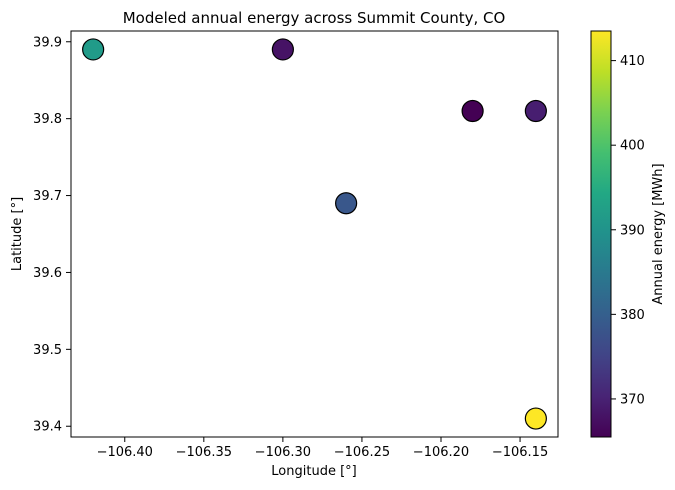 This screenshot has height=490, width=675. Describe the element at coordinates (362, 452) in the screenshot. I see `x-tick-label: −106.25` at that location.